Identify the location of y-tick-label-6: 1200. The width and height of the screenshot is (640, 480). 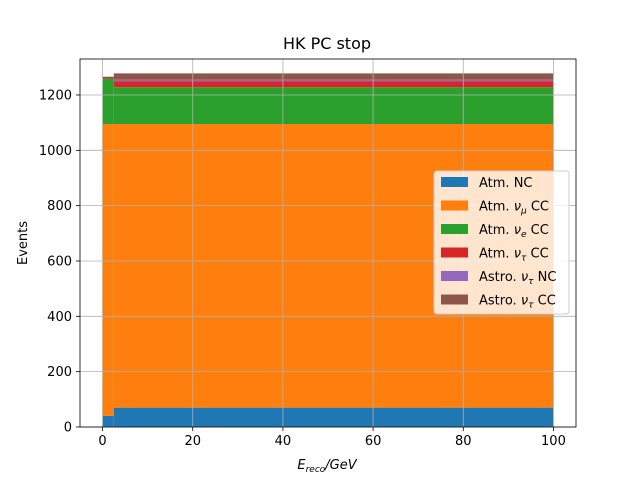
(55, 95).